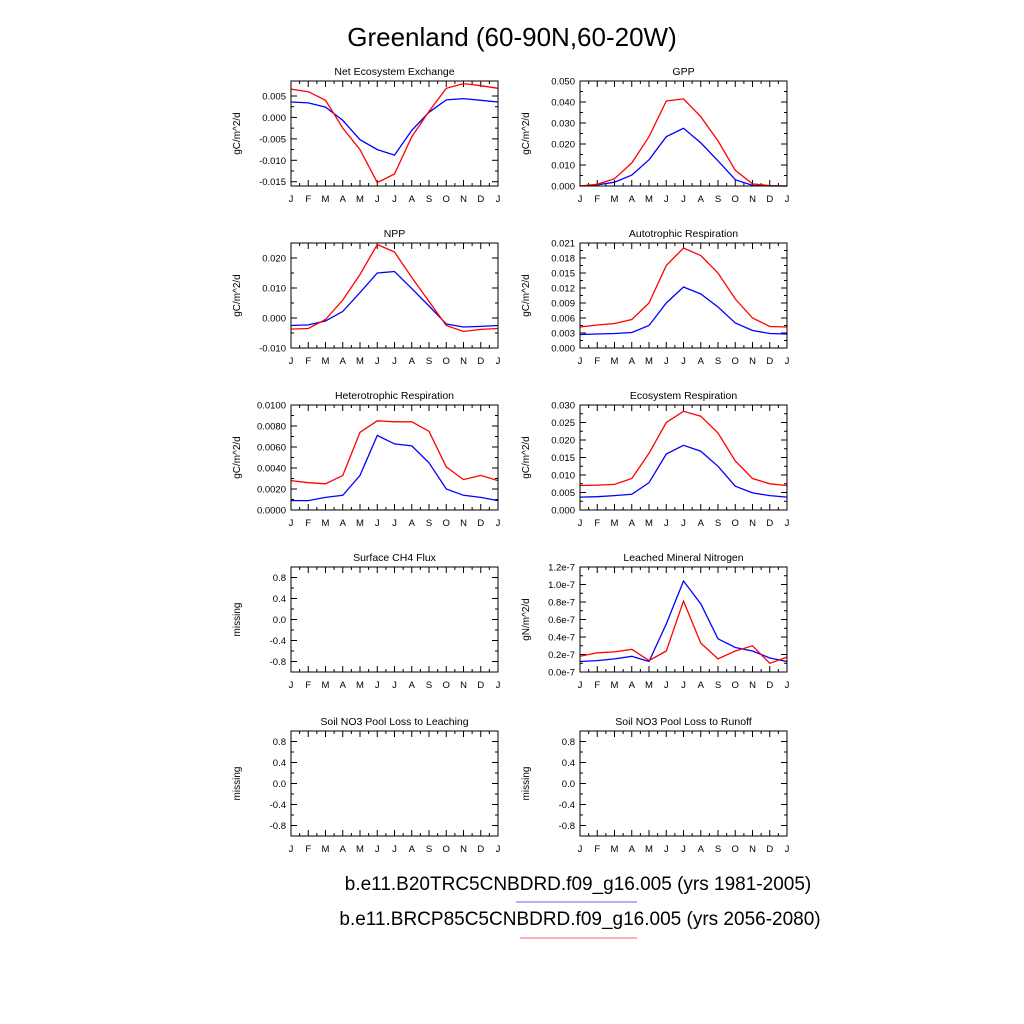  I want to click on y-tick-label: 0.0020, so click(271, 490).